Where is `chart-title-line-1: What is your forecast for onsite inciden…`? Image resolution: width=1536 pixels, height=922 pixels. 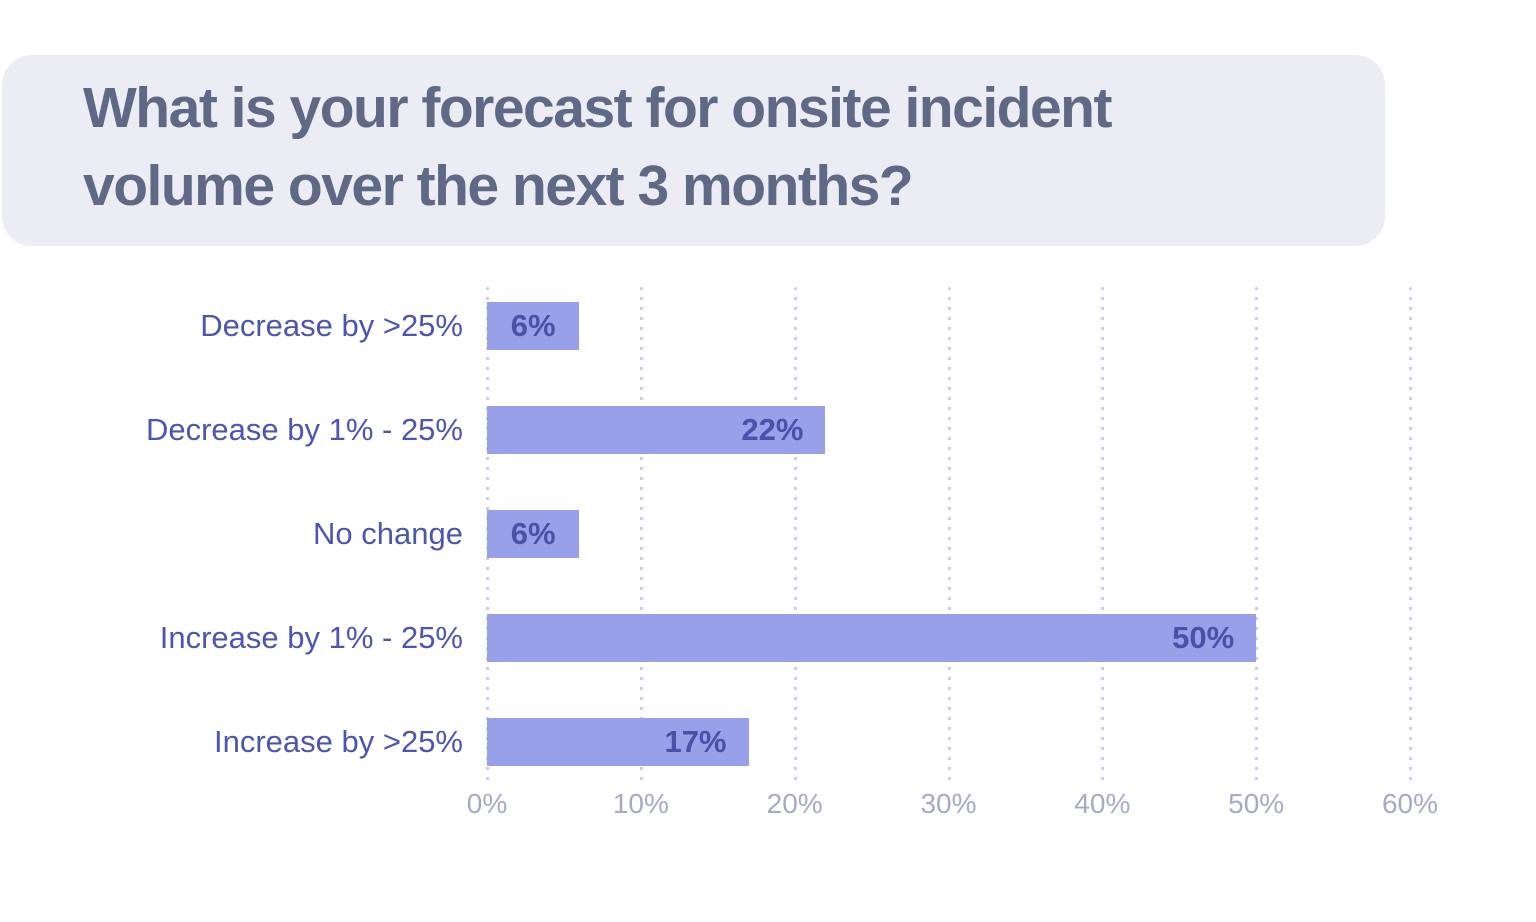
chart-title-line-1: What is your forecast for onsite inciden… is located at coordinates (598, 108).